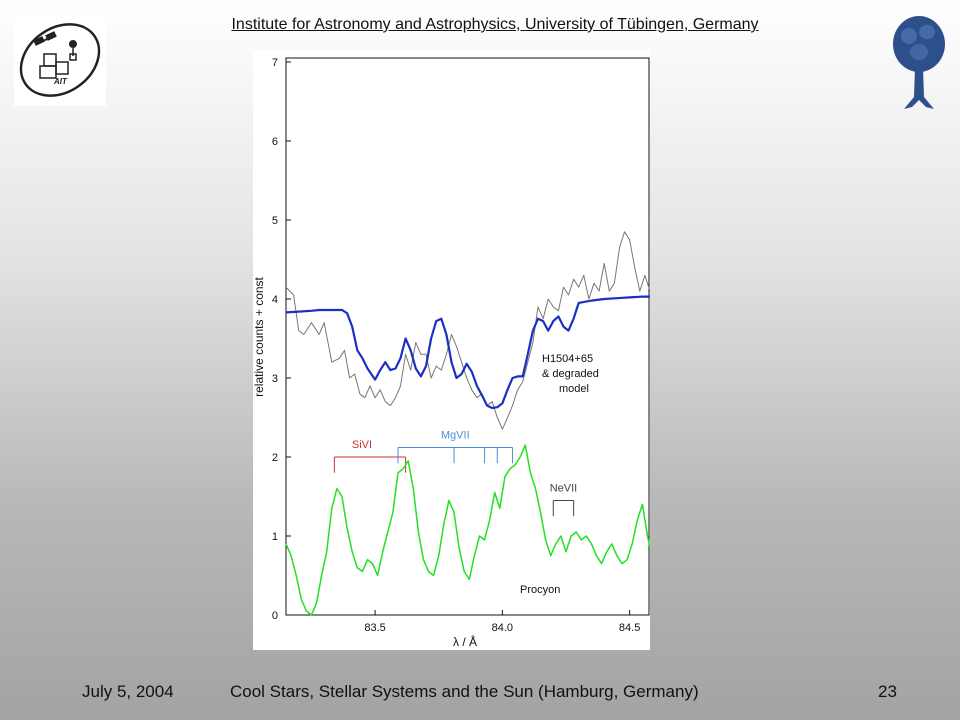 Image resolution: width=960 pixels, height=720 pixels. I want to click on y-tick-label: 7, so click(275, 63).